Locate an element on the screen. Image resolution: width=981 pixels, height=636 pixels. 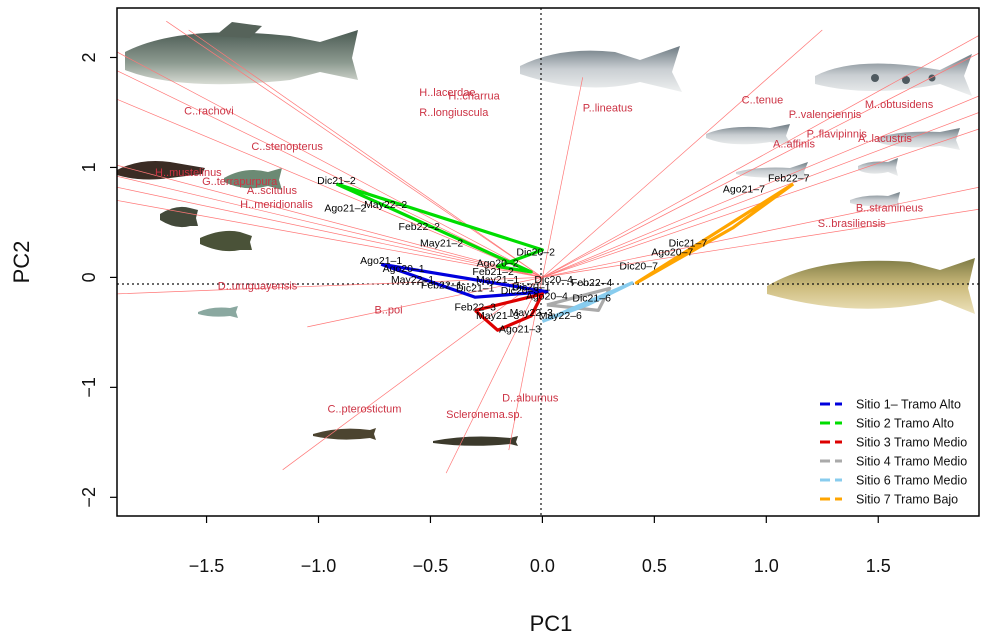
site-point-label: Dic20–4 is located at coordinates (553, 280).